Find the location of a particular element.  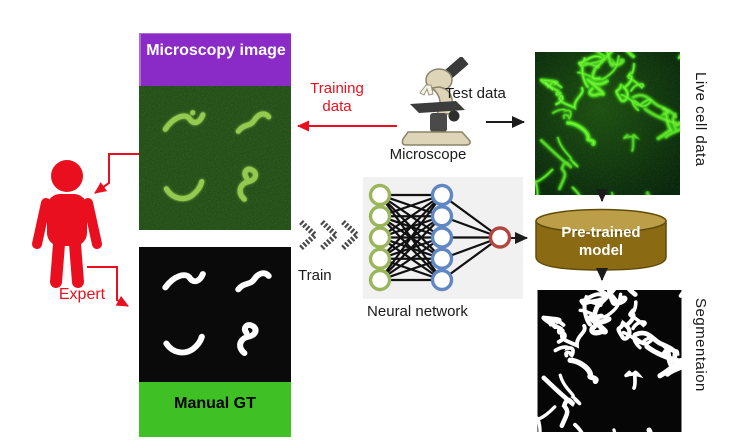

segmentation-masks is located at coordinates (609, 361).